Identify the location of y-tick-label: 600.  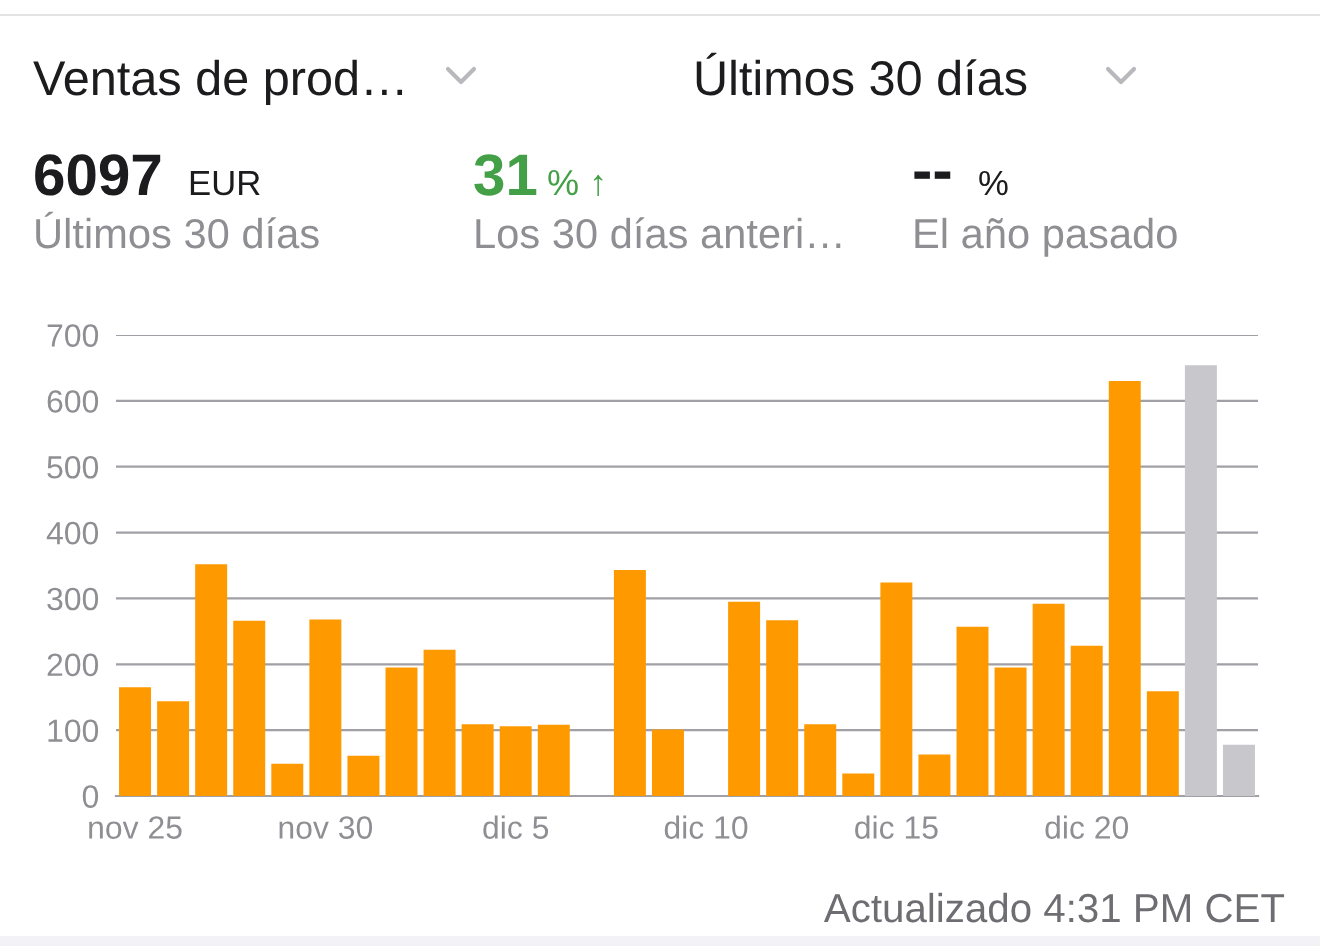
(73, 401).